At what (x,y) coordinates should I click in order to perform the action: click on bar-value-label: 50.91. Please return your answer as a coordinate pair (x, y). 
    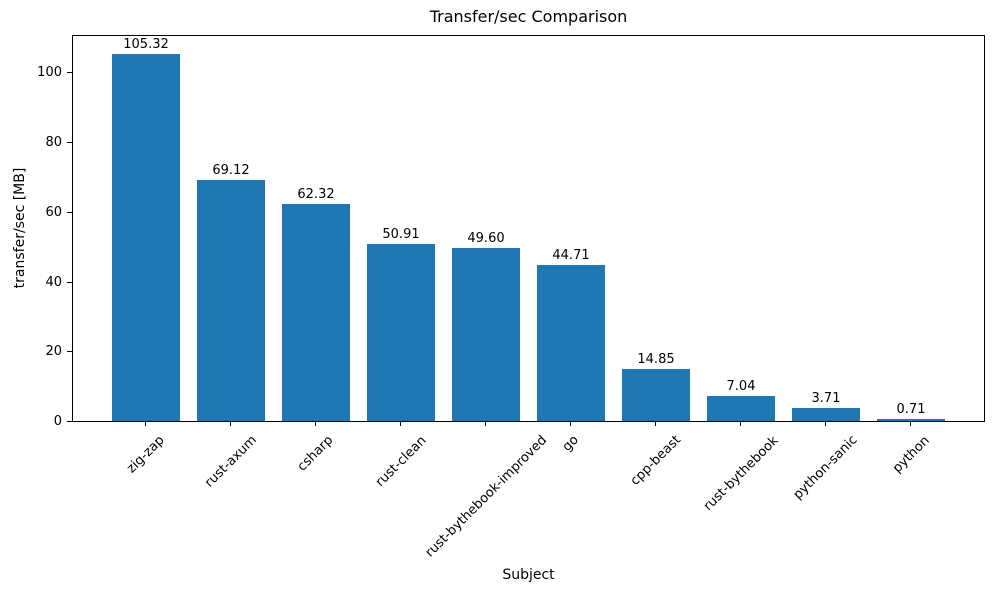
    Looking at the image, I should click on (401, 234).